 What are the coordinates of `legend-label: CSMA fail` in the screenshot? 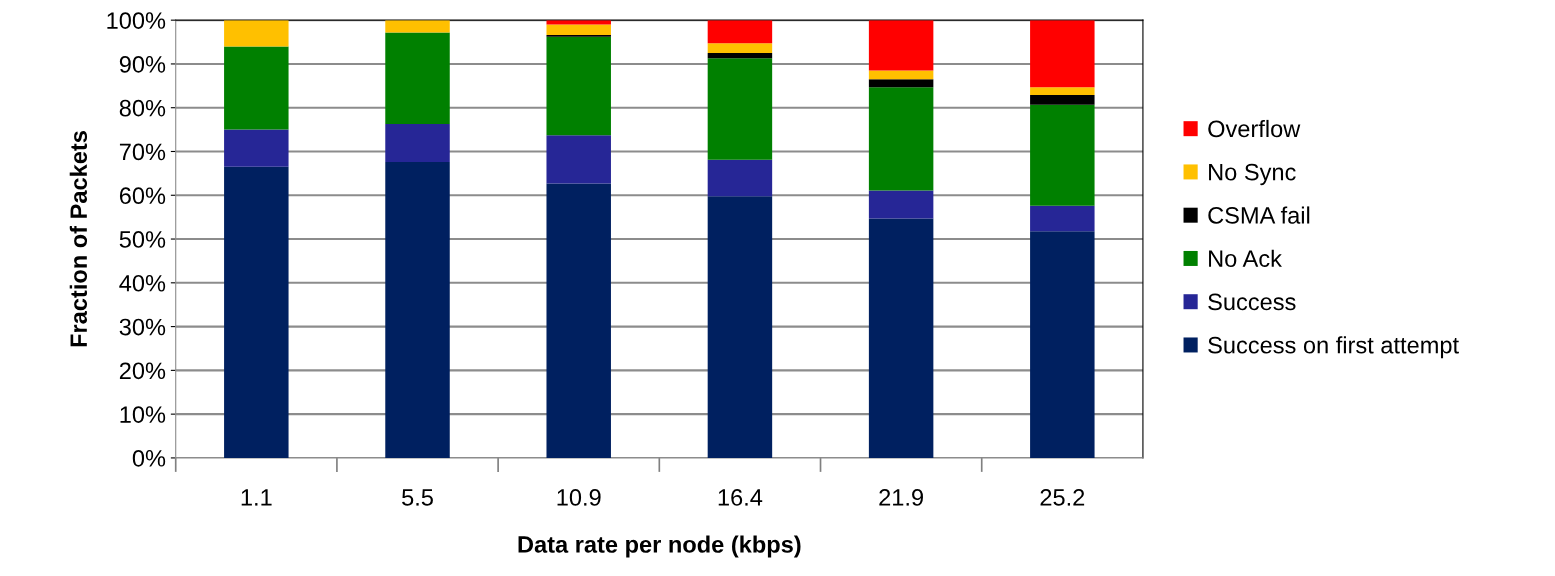 It's located at (1259, 215).